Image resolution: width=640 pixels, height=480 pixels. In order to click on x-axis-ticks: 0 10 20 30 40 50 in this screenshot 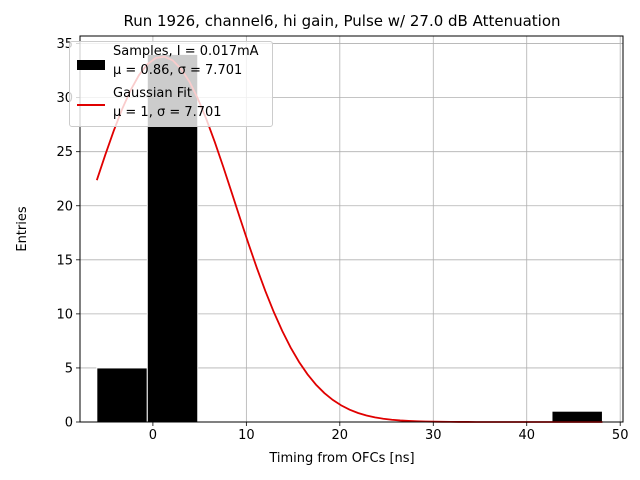, I will do `click(389, 432)`.